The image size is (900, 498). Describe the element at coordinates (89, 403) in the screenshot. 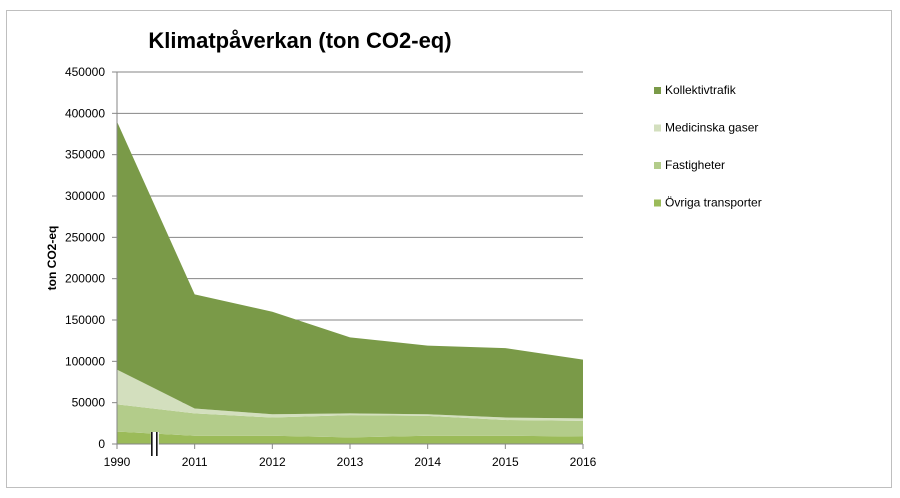

I see `y-tick-label: 50000` at that location.